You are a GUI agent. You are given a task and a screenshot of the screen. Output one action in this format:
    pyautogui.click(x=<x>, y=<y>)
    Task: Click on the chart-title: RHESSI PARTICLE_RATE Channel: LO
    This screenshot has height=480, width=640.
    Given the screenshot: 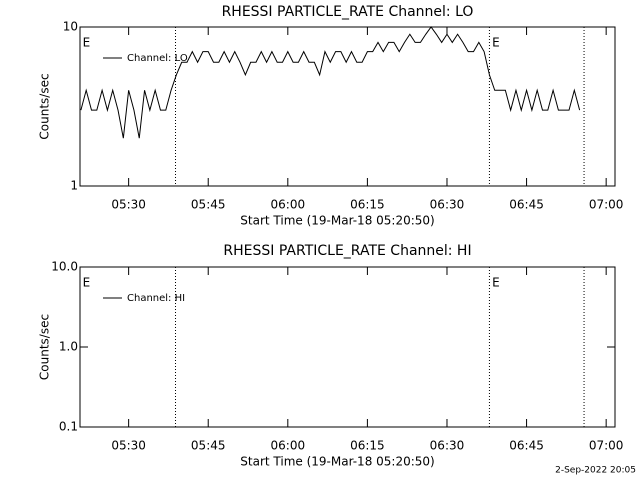 What is the action you would take?
    pyautogui.click(x=348, y=12)
    